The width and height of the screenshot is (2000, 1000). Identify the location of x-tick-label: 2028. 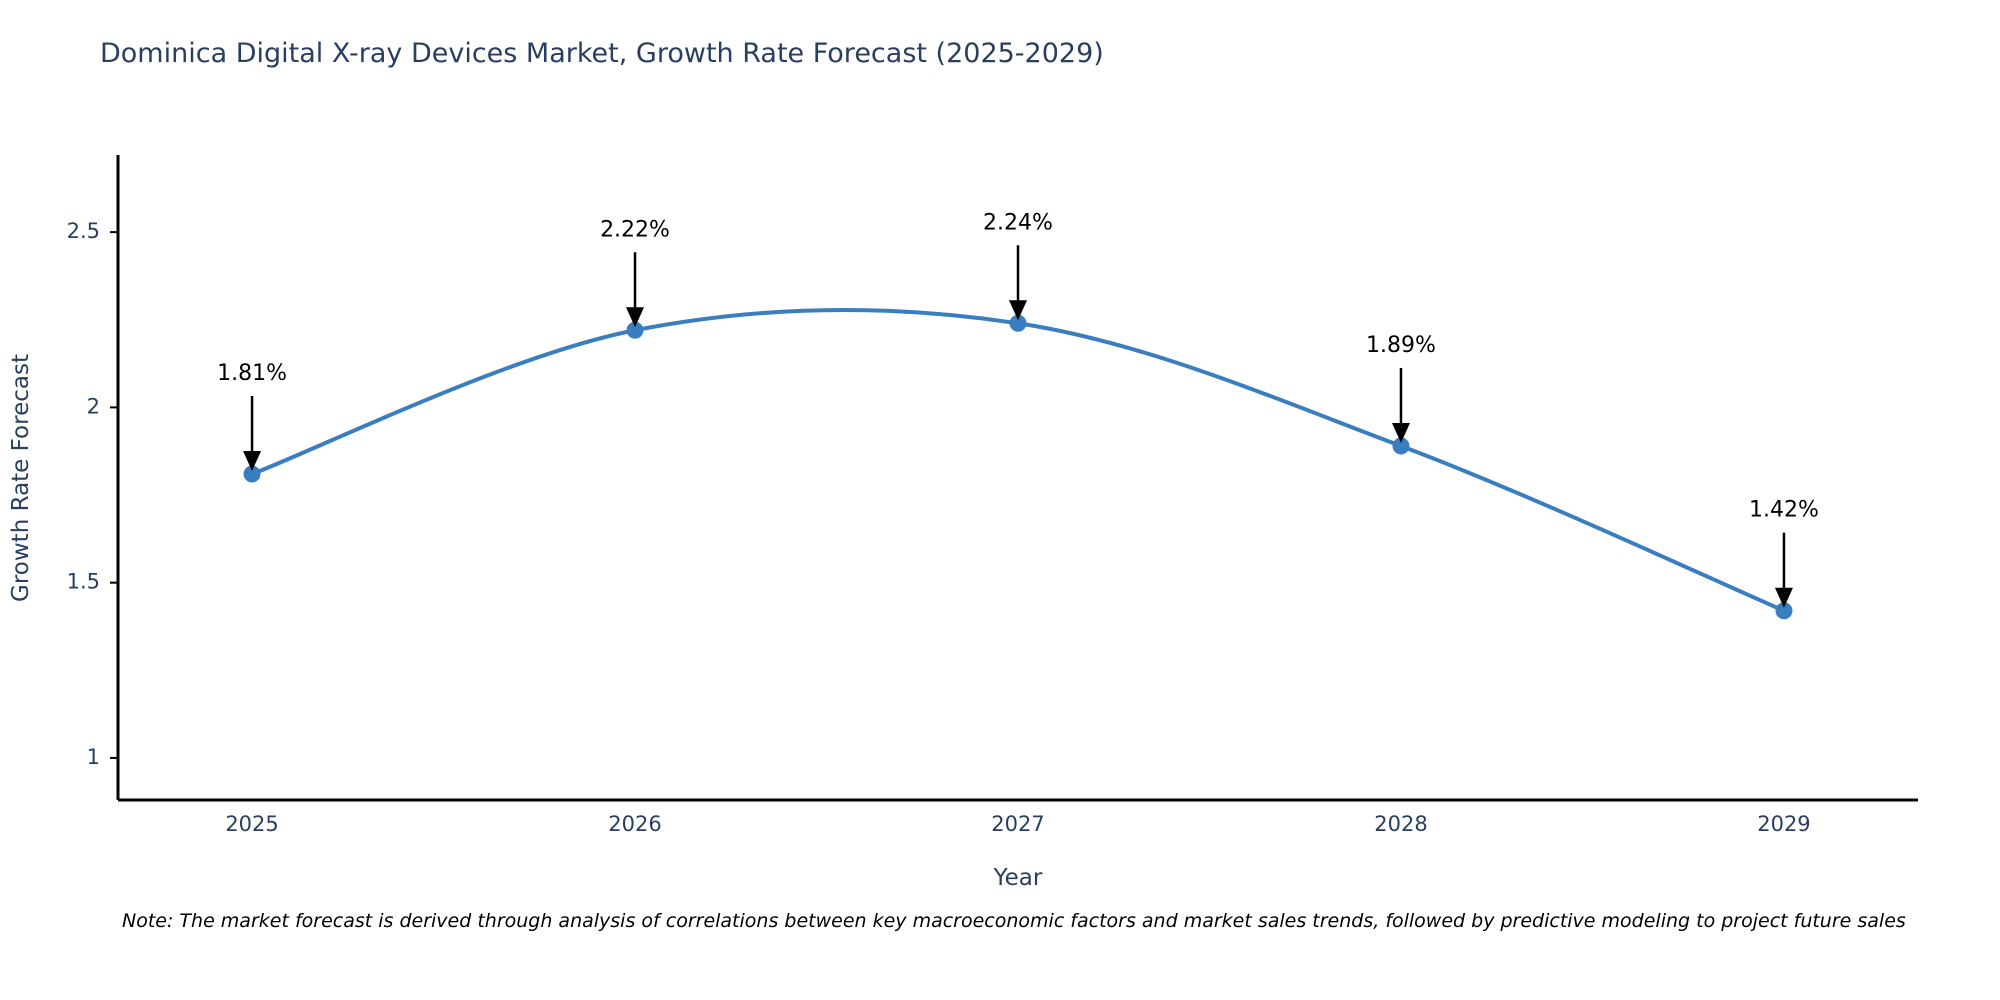
(1400, 824).